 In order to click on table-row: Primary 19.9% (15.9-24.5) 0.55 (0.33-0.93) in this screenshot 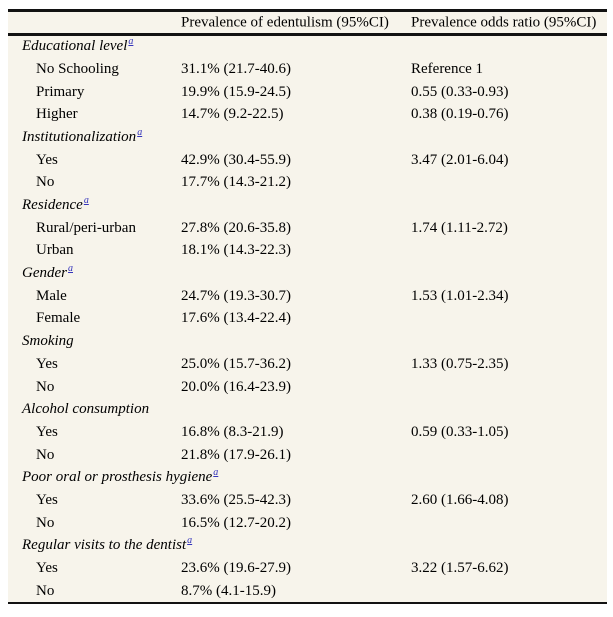, I will do `click(307, 92)`.